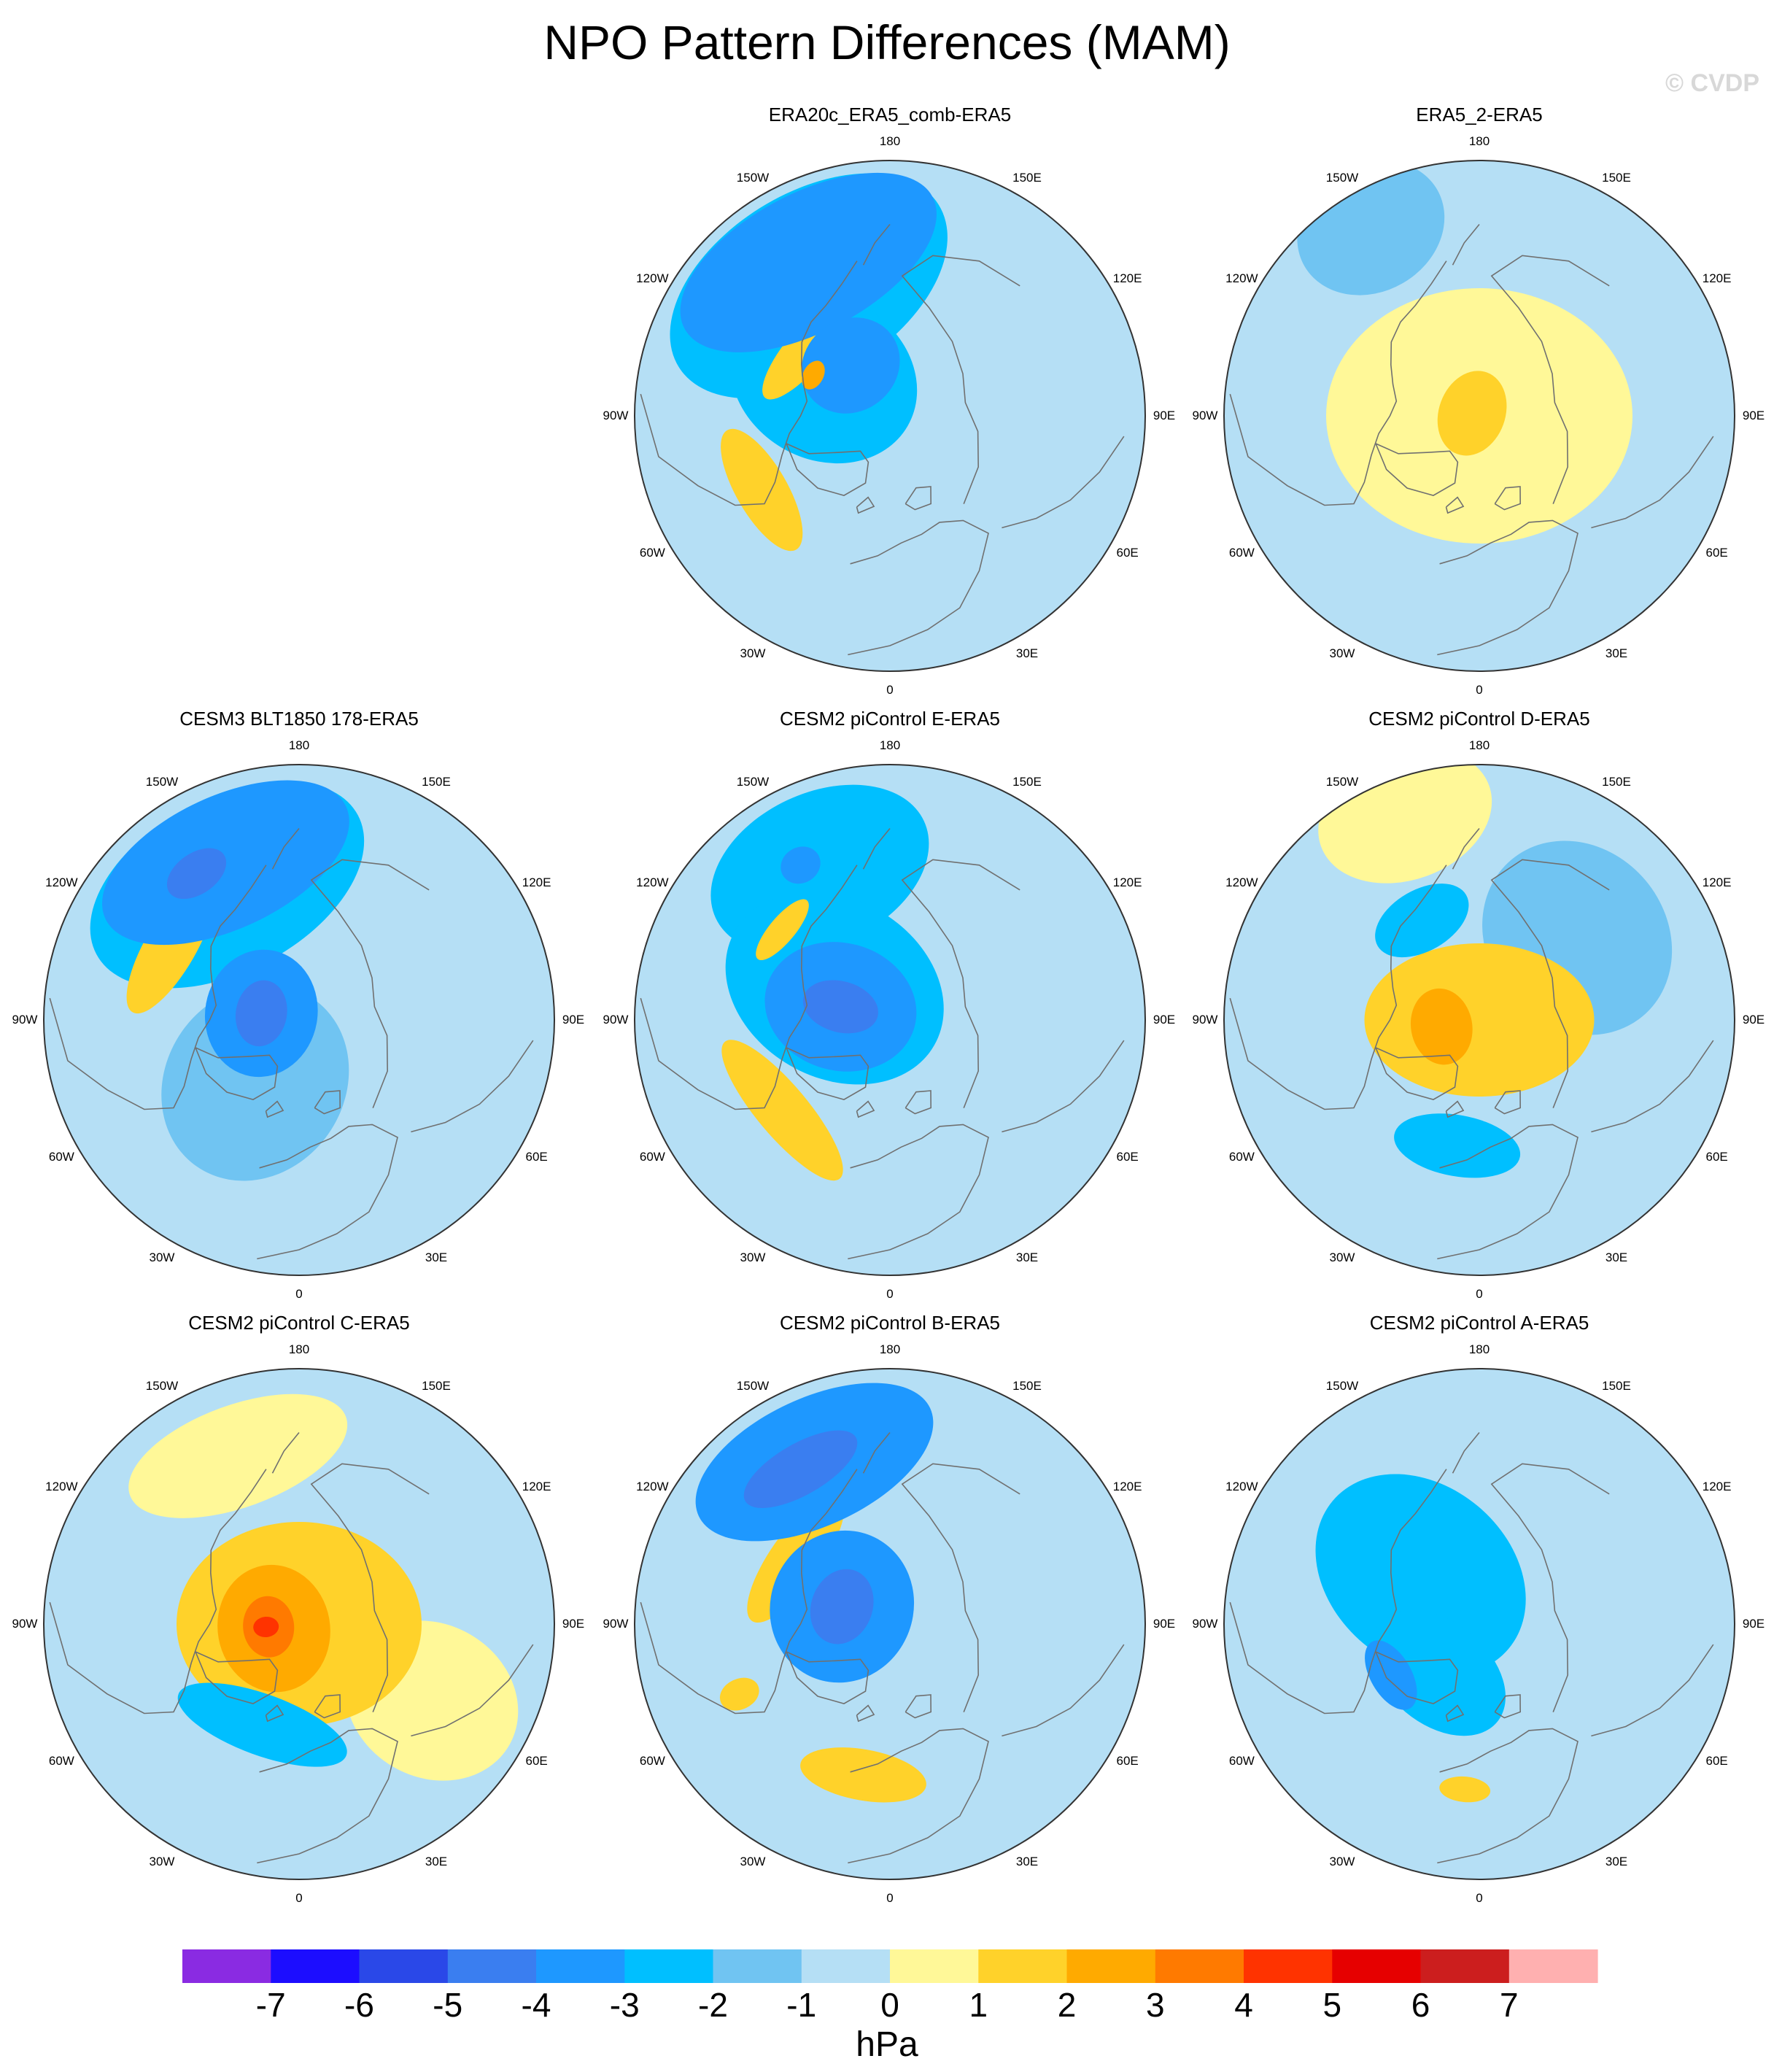  Describe the element at coordinates (1332, 2005) in the screenshot. I see `colorbar-tick-label: 5` at that location.